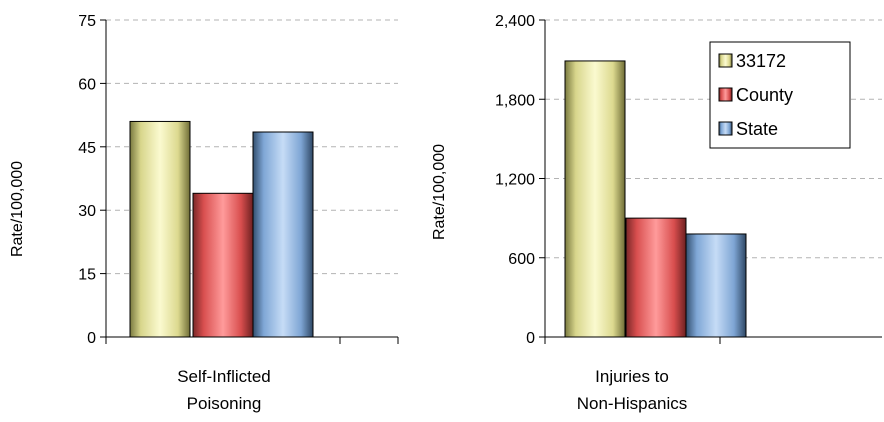 This screenshot has height=422, width=884. Describe the element at coordinates (725, 128) in the screenshot. I see `legend-swatch-state` at that location.